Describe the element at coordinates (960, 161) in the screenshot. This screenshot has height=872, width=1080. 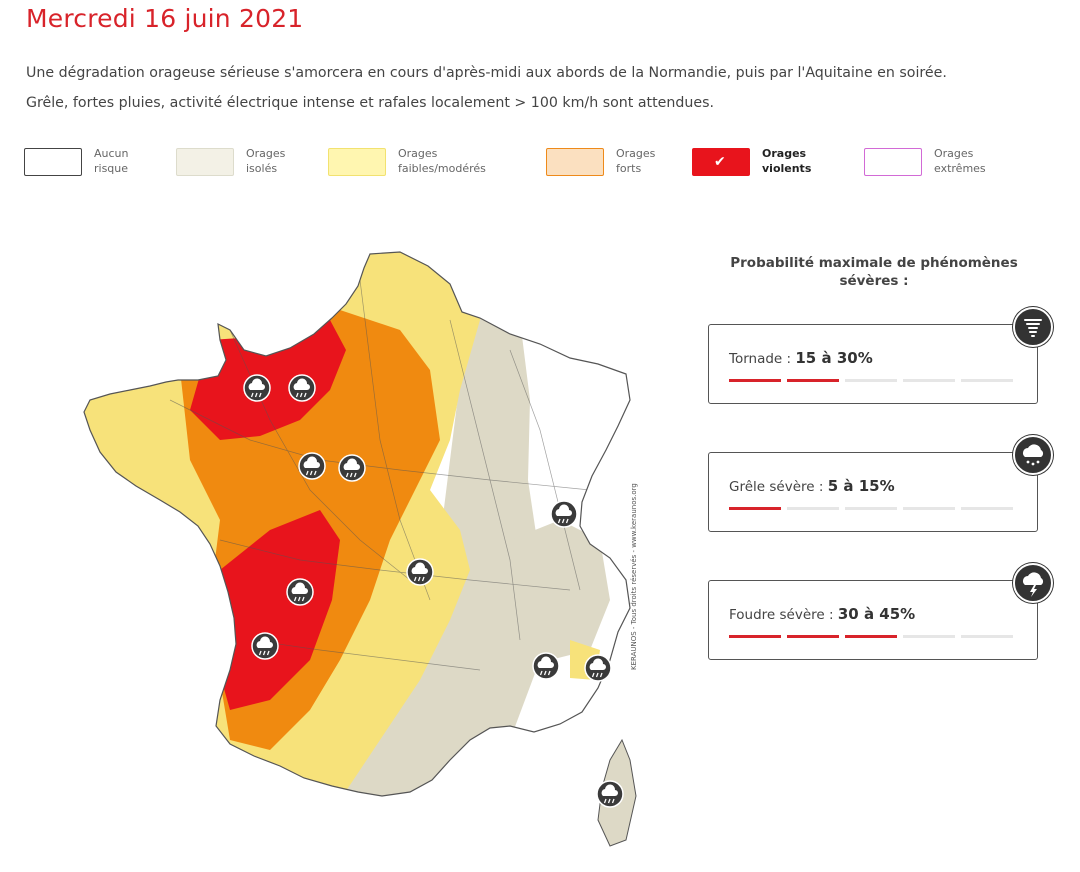
I see `legend-label-extreme: Orages extrêmes` at that location.